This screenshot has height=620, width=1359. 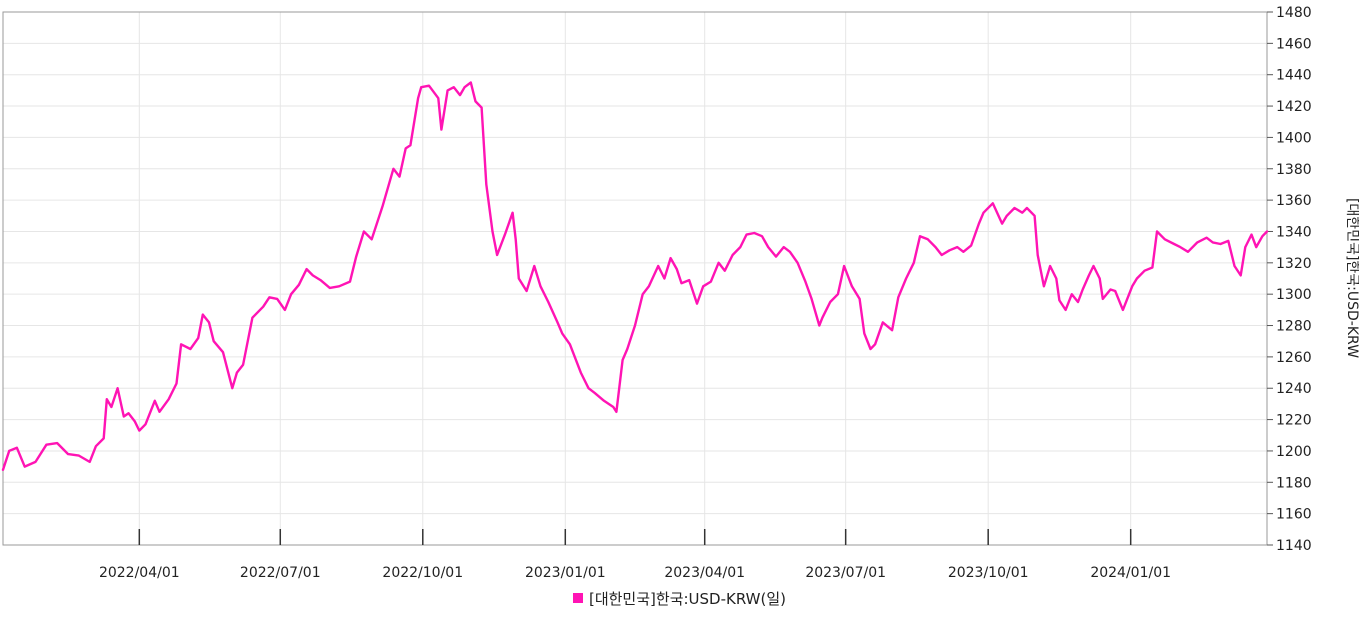 What do you see at coordinates (1294, 295) in the screenshot?
I see `y-tick-label: 1300` at bounding box center [1294, 295].